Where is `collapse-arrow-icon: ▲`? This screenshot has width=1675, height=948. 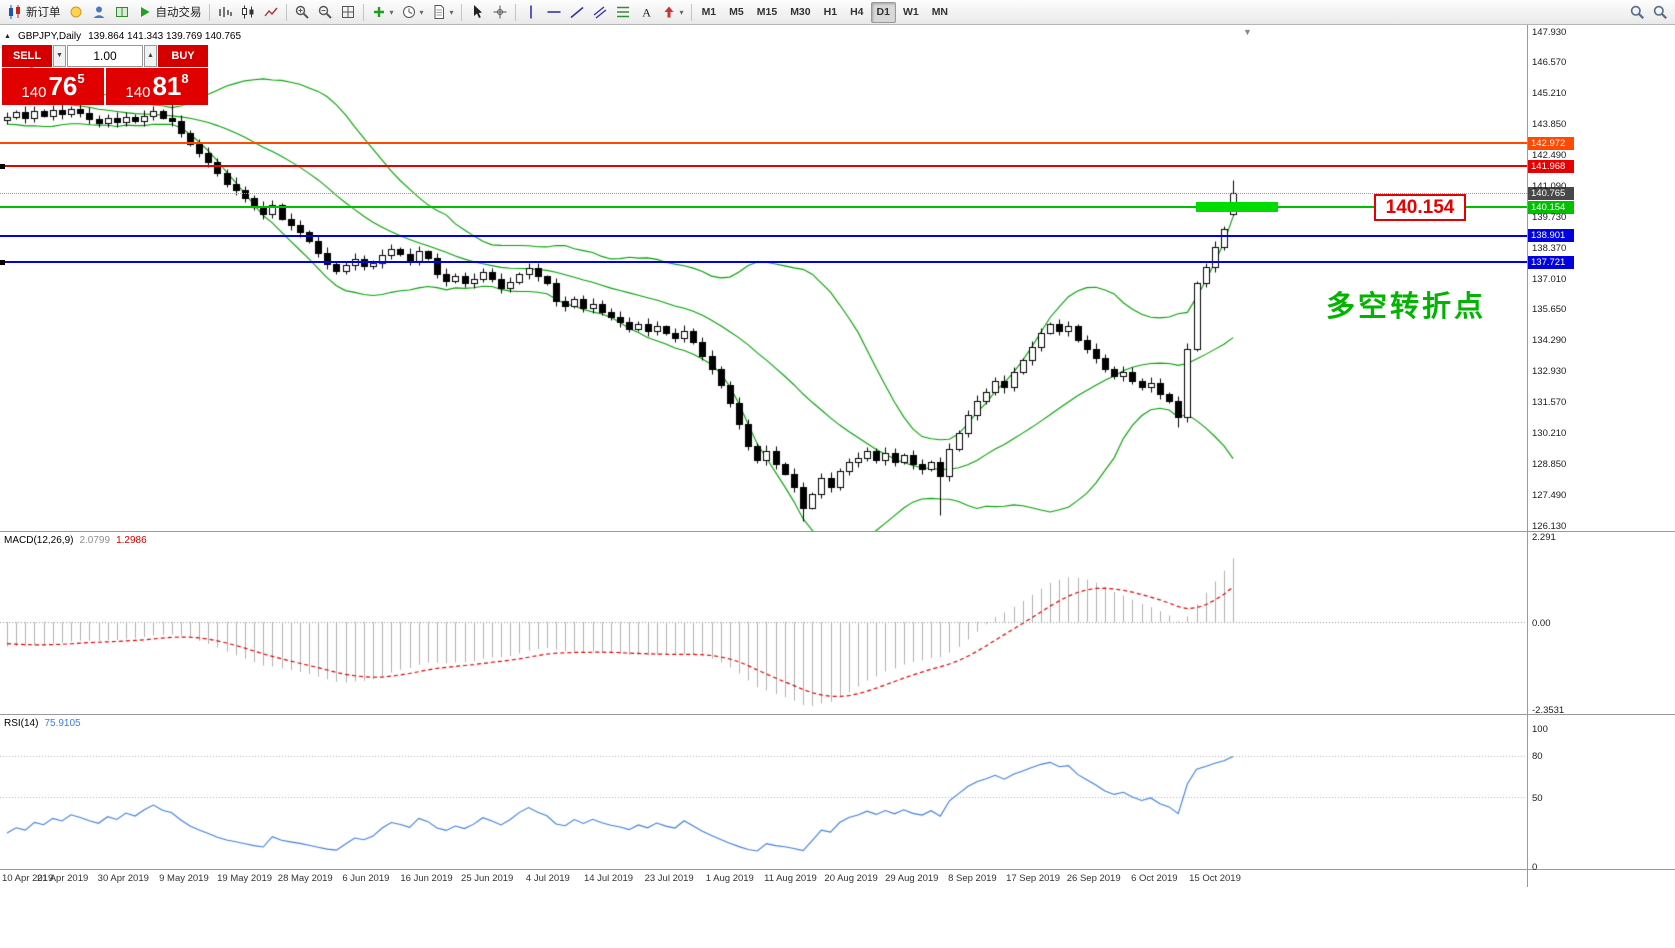 collapse-arrow-icon: ▲ is located at coordinates (7, 36).